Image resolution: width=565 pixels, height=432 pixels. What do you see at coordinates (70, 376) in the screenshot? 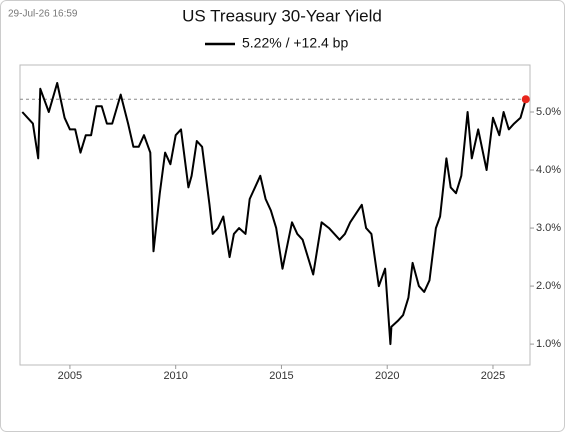
I see `x-tick-label: 2005` at bounding box center [70, 376].